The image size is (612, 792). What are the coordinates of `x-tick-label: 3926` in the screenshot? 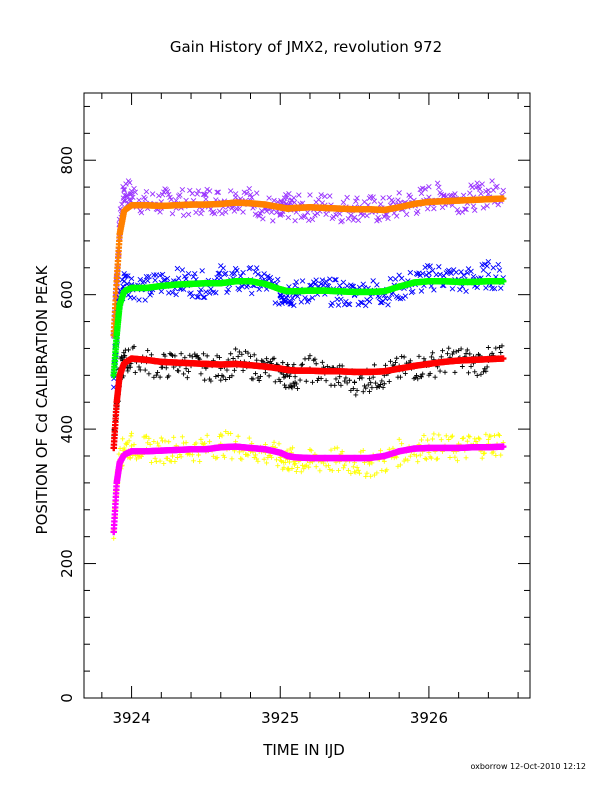 It's located at (429, 718).